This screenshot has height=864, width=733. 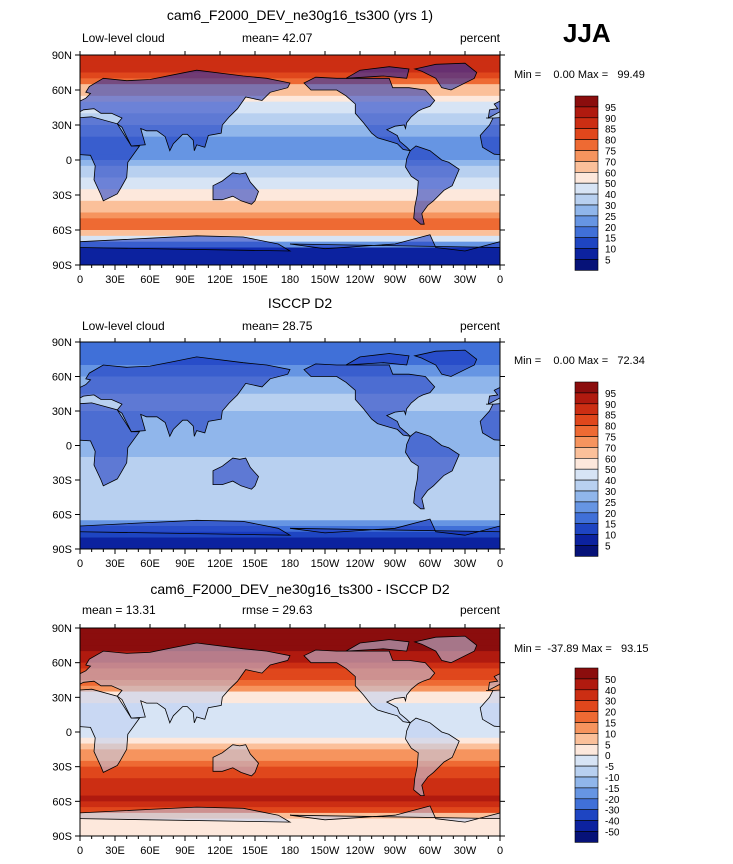 I want to click on colorbar-tick-label: 60, so click(x=611, y=459).